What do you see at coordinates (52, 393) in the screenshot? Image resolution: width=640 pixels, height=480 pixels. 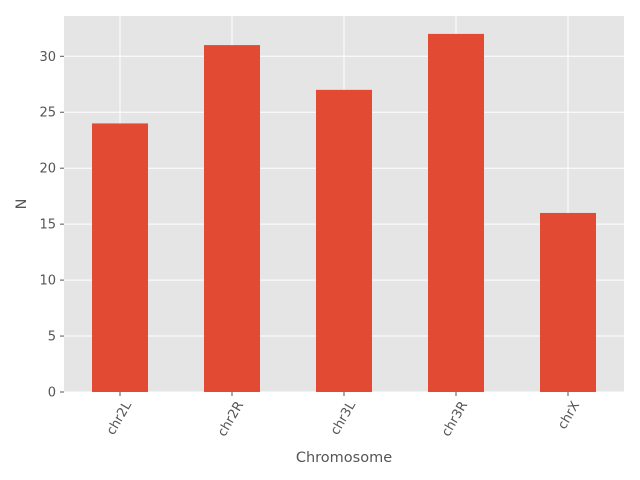 I see `y-tick-label: 0` at bounding box center [52, 393].